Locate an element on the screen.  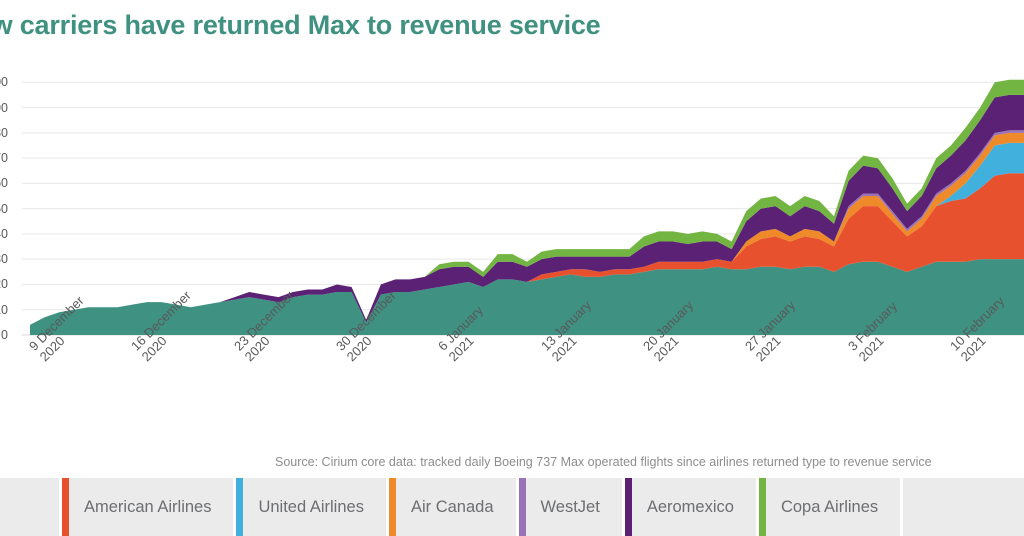
legend-label: United Airlines is located at coordinates (316, 507).